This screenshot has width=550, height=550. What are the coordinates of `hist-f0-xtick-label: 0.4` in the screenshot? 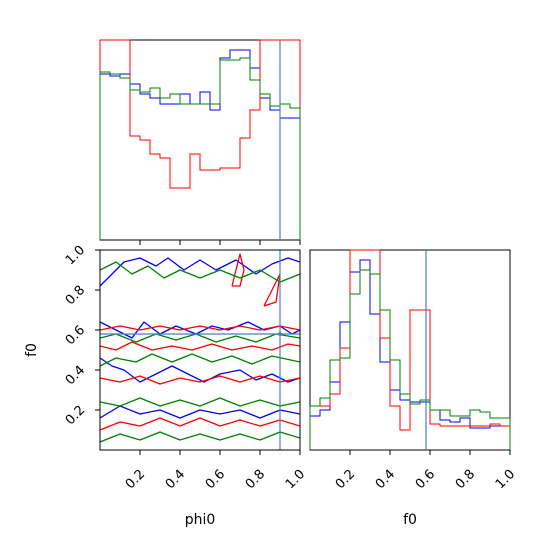 It's located at (385, 479).